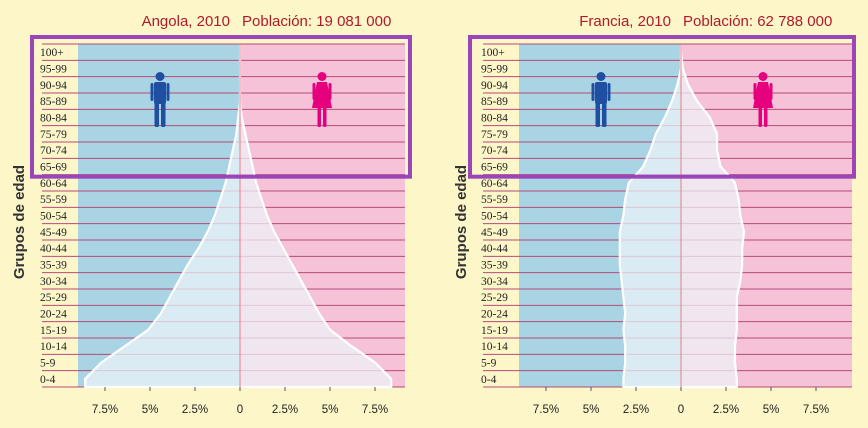 Image resolution: width=868 pixels, height=428 pixels. I want to click on chart-title-place: Angola, 2010, so click(186, 21).